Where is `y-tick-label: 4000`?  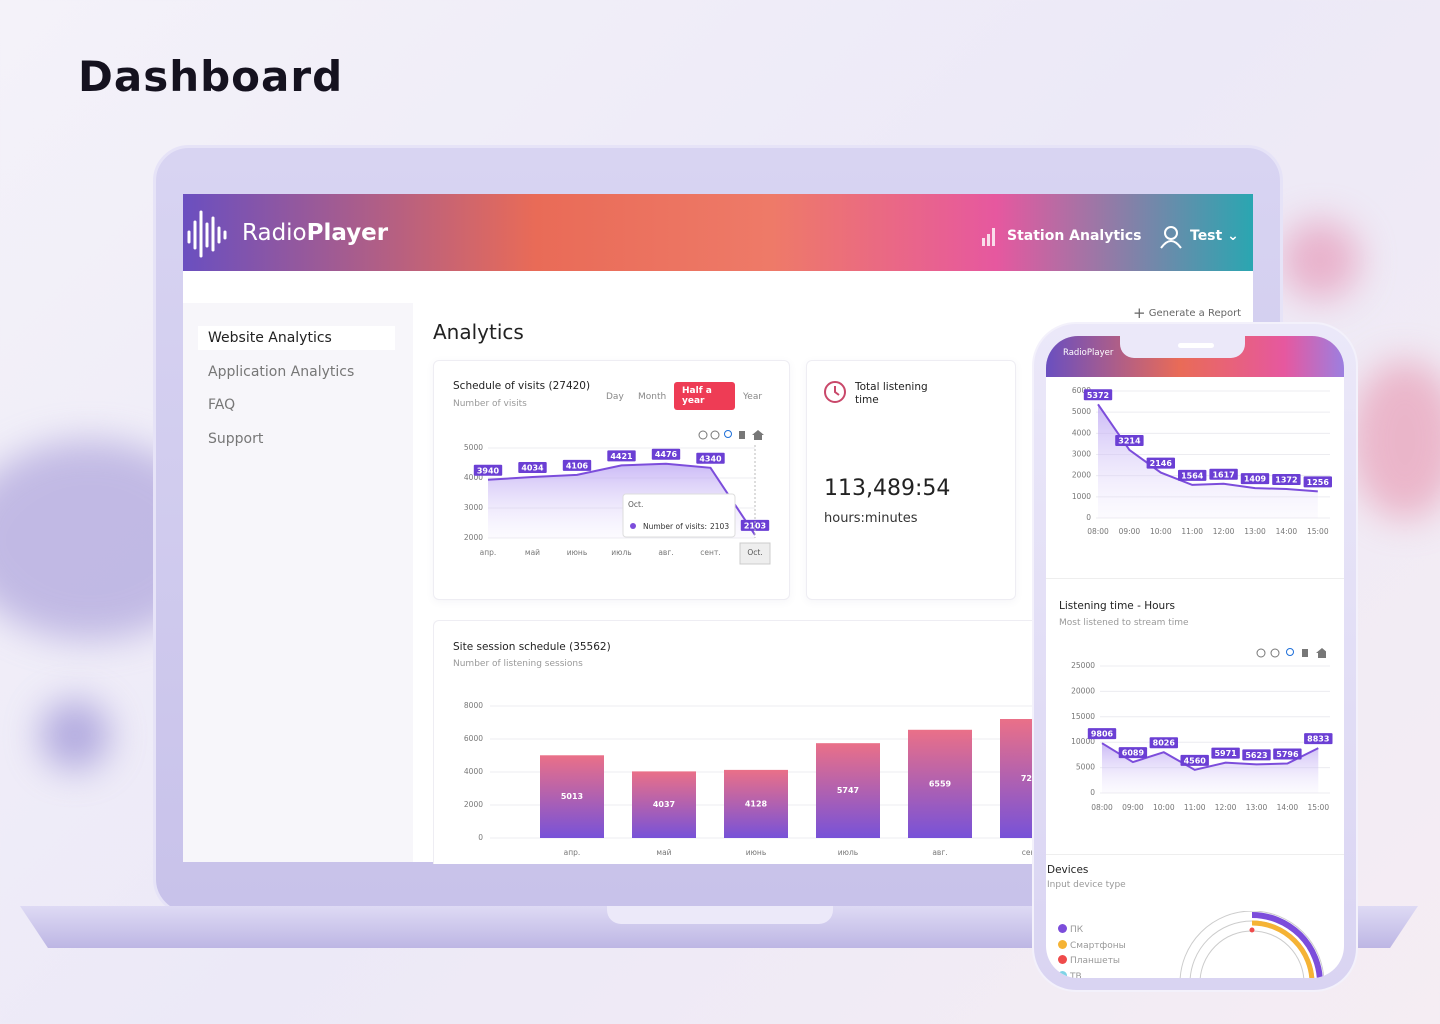
y-tick-label: 4000 is located at coordinates (1081, 432).